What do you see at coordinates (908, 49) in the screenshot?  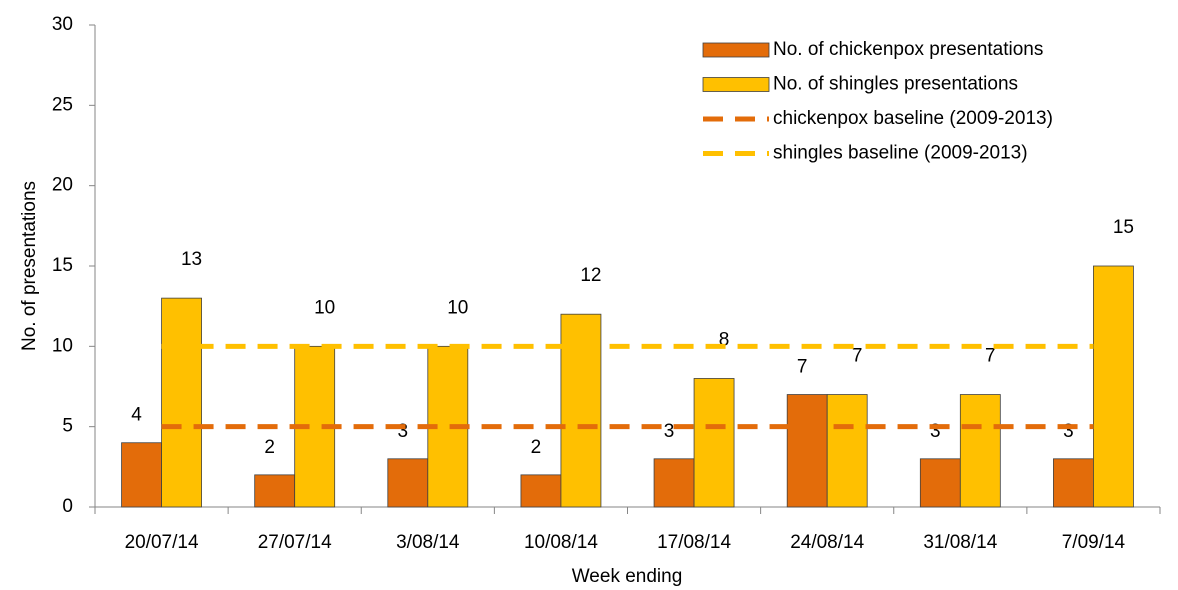 I see `legend-label: No. of chickenpox presentations` at bounding box center [908, 49].